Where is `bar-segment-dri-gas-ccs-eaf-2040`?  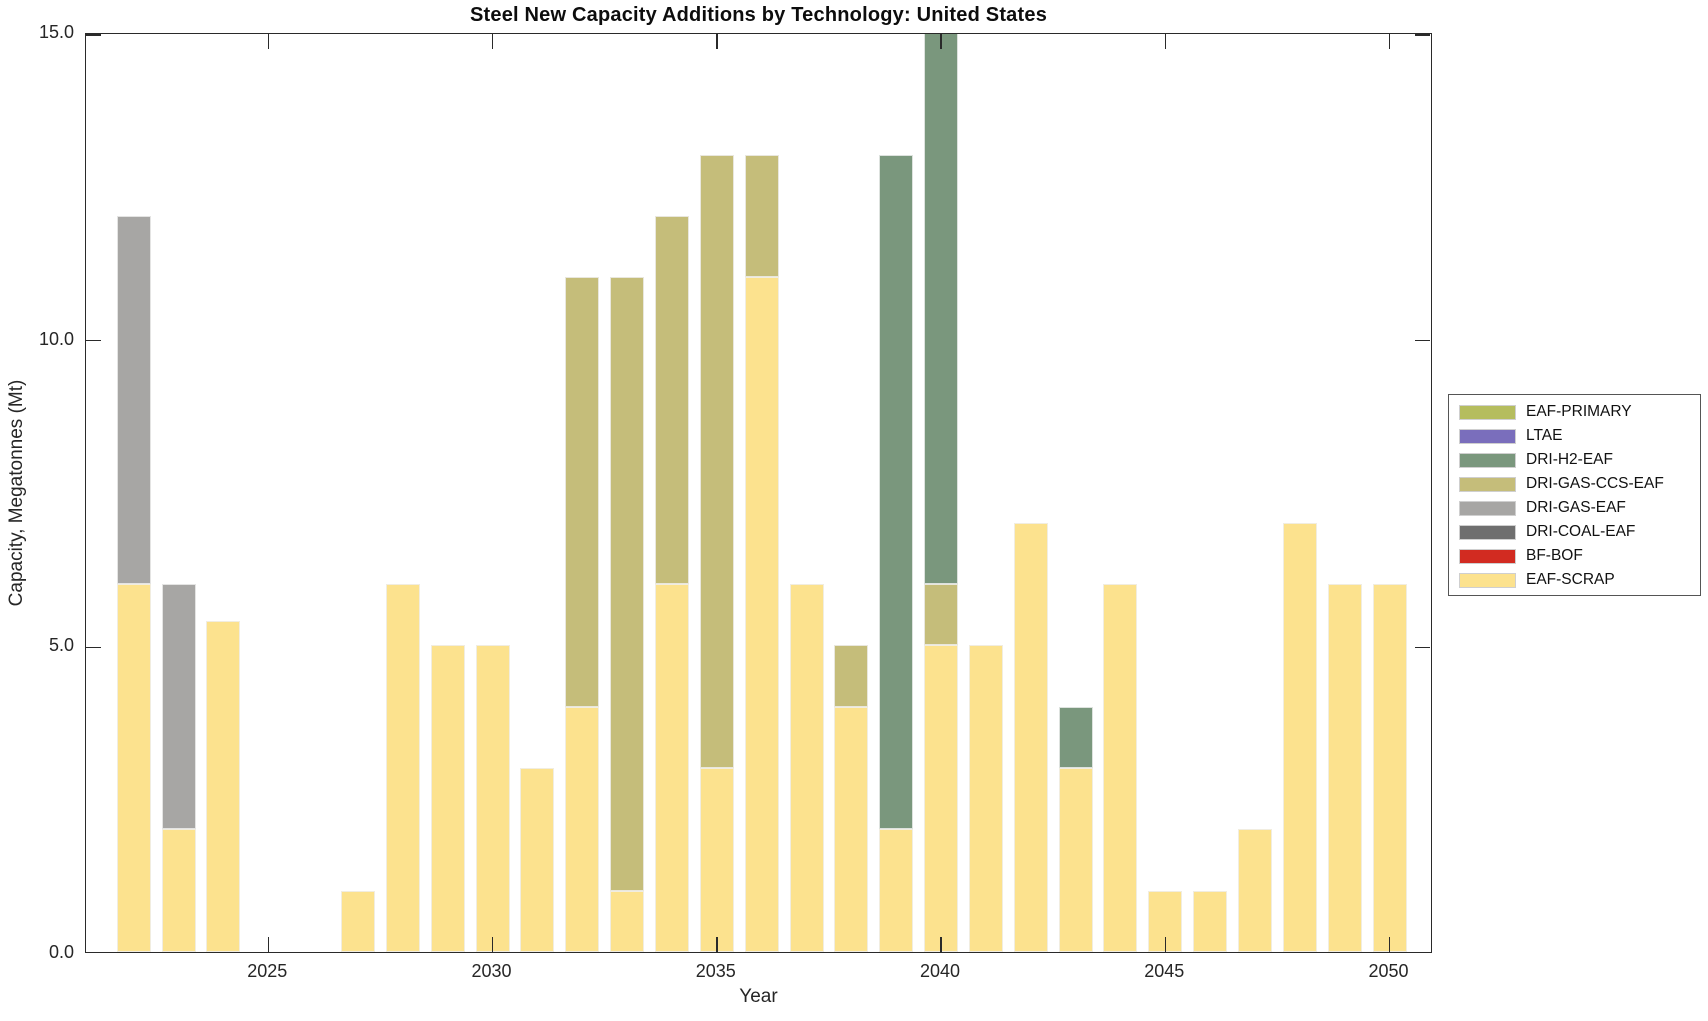 bar-segment-dri-gas-ccs-eaf-2040 is located at coordinates (941, 615).